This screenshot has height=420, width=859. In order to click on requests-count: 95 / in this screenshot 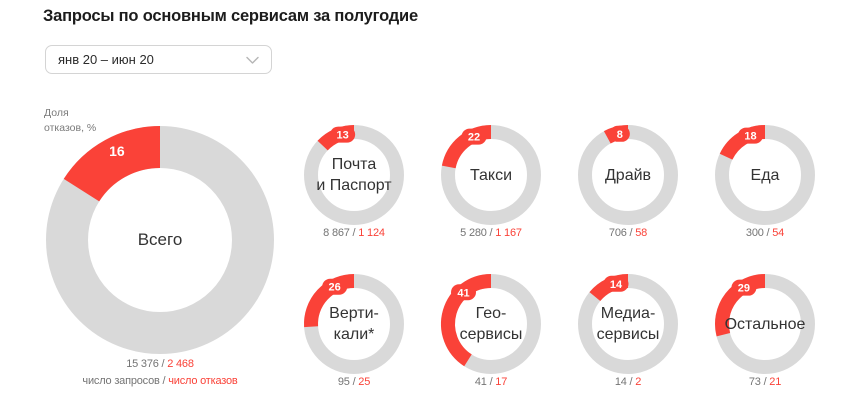, I will do `click(348, 382)`.